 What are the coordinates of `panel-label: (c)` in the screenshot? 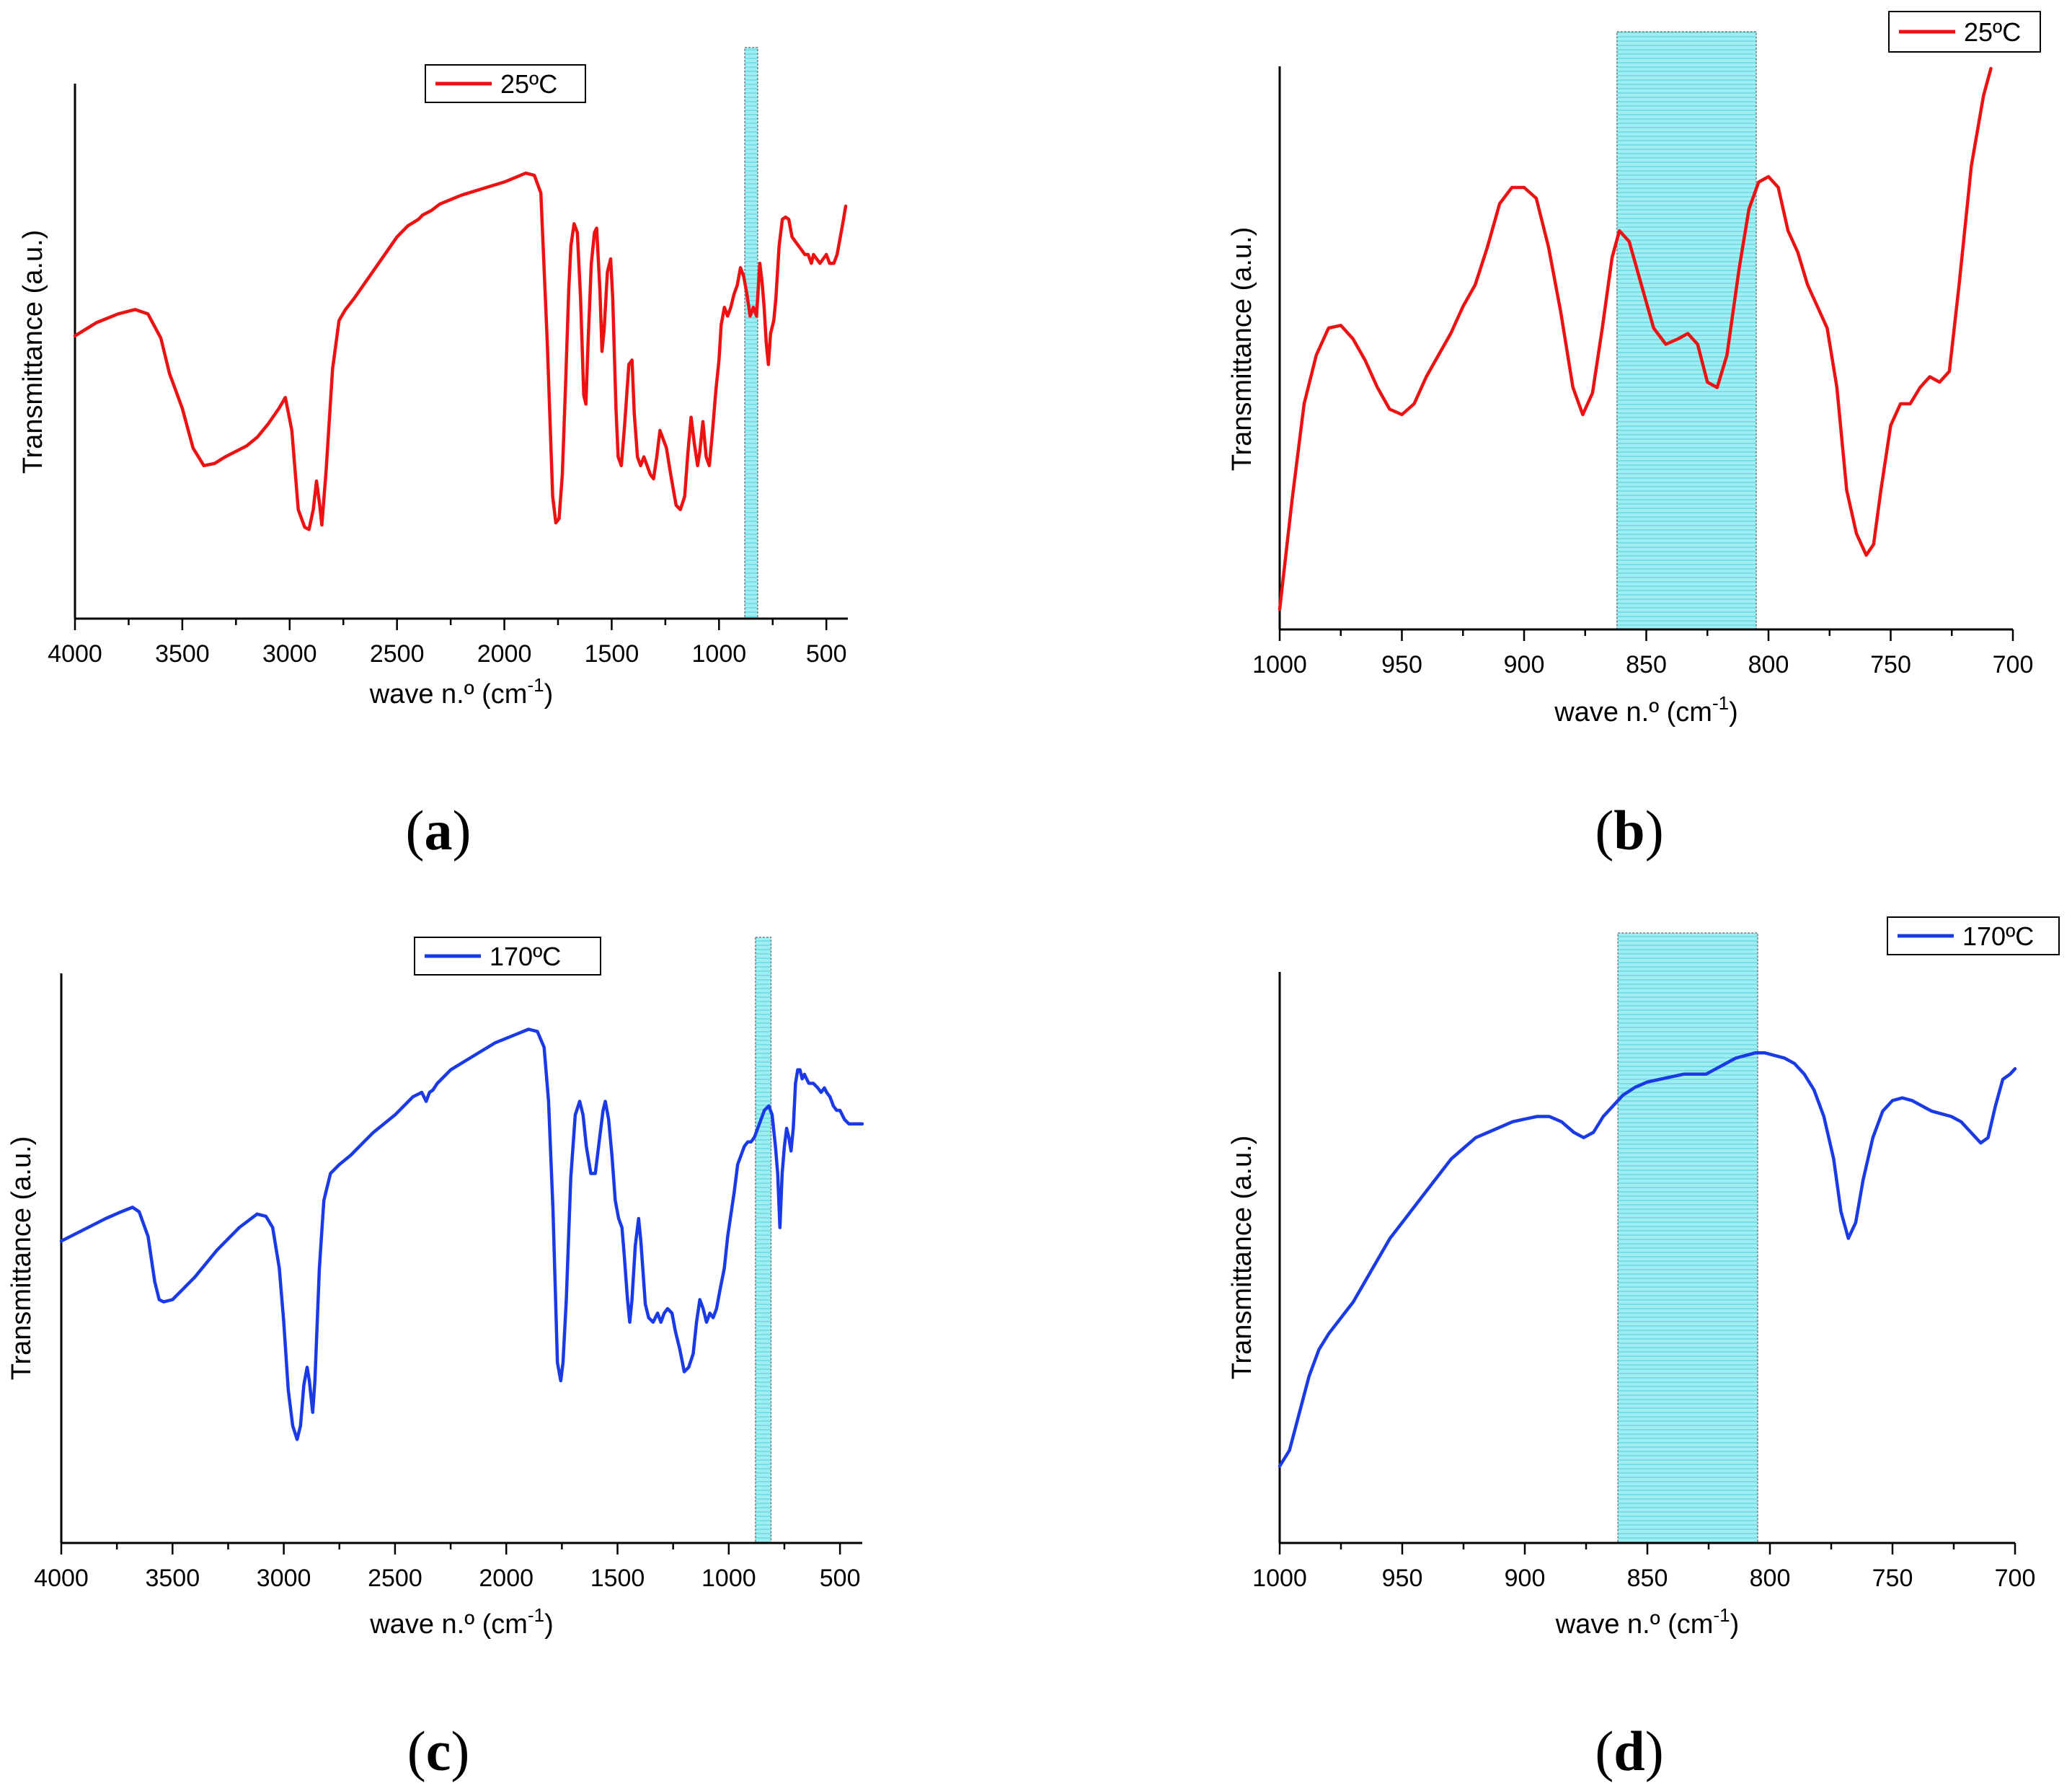 It's located at (438, 1751).